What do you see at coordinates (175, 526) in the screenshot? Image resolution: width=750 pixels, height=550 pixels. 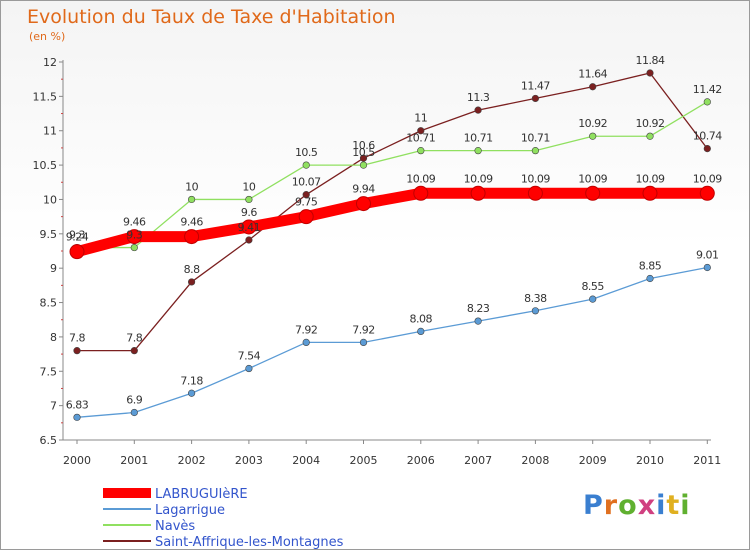 I see `legend-label: Navès` at bounding box center [175, 526].